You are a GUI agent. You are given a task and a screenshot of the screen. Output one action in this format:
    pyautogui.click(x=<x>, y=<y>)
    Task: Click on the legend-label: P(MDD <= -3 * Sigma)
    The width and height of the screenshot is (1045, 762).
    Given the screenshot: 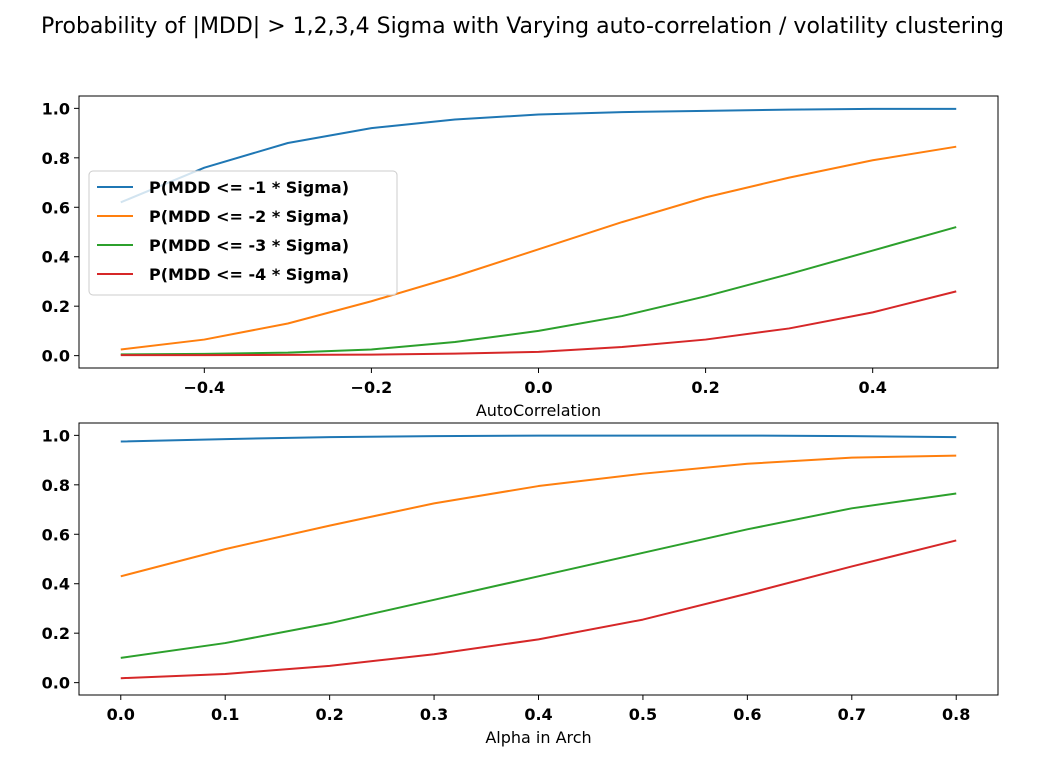 What is the action you would take?
    pyautogui.click(x=249, y=245)
    